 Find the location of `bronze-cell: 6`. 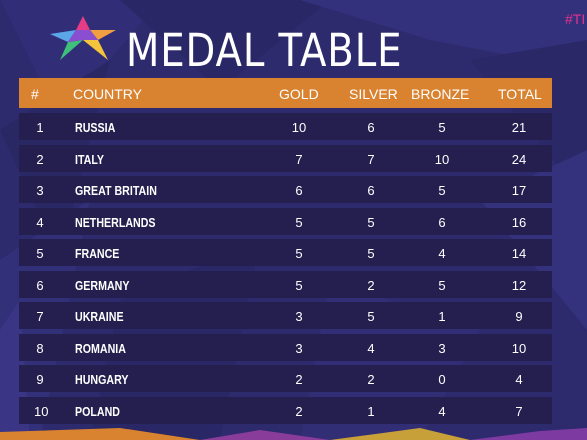

bronze-cell: 6 is located at coordinates (442, 222).